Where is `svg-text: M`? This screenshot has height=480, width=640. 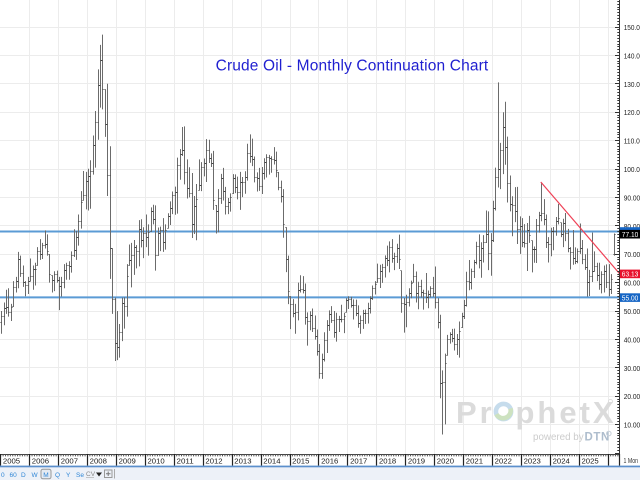
svg-text: M is located at coordinates (45, 475).